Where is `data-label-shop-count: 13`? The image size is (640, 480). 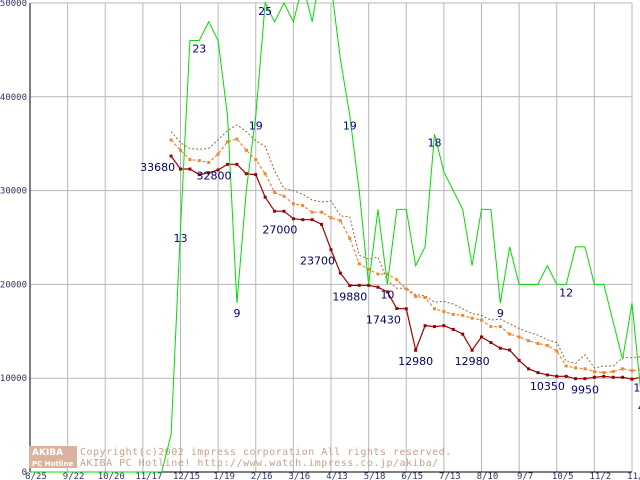 data-label-shop-count: 13 is located at coordinates (181, 238).